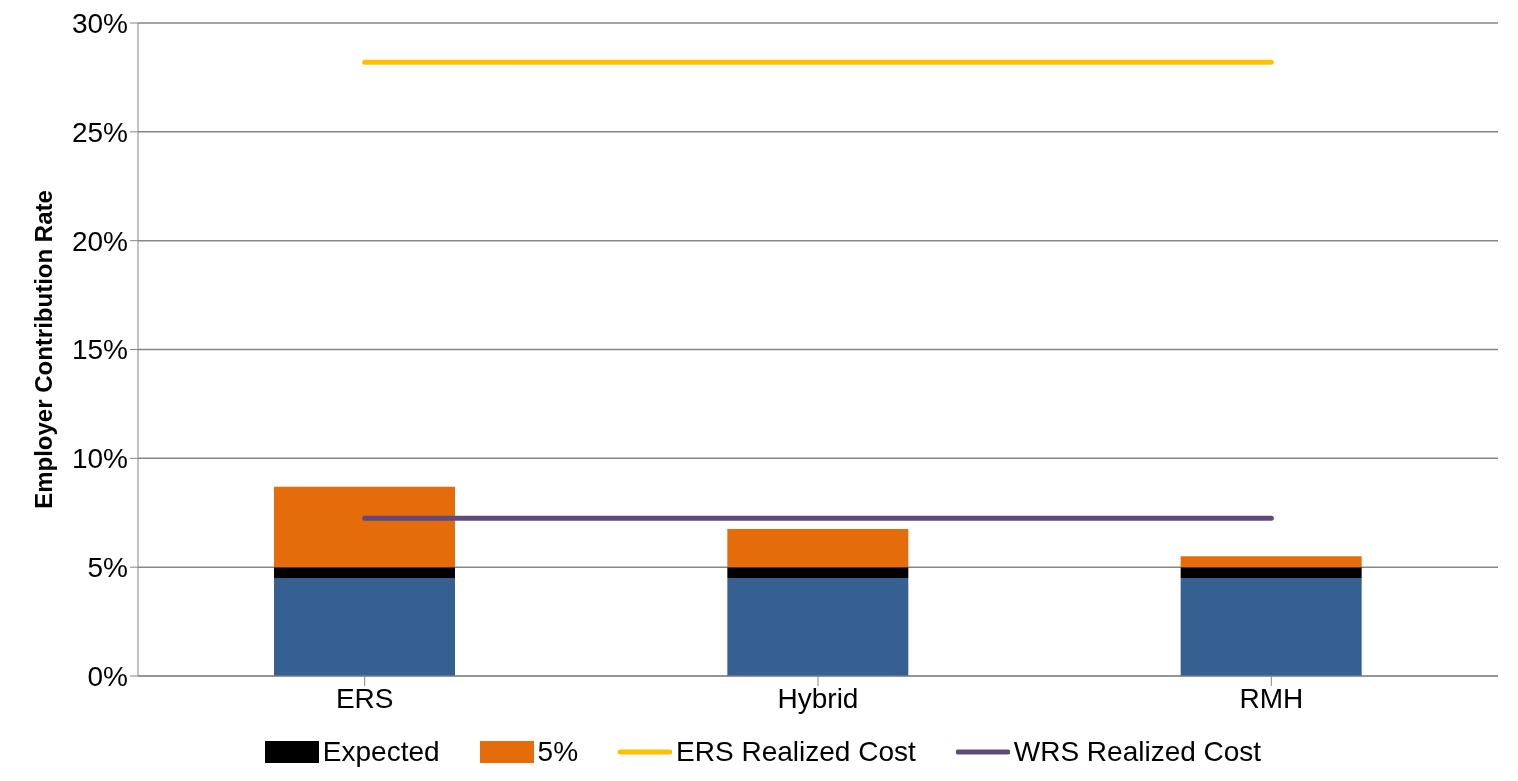  Describe the element at coordinates (796, 752) in the screenshot. I see `legend-label: ERS Realized Cost` at that location.